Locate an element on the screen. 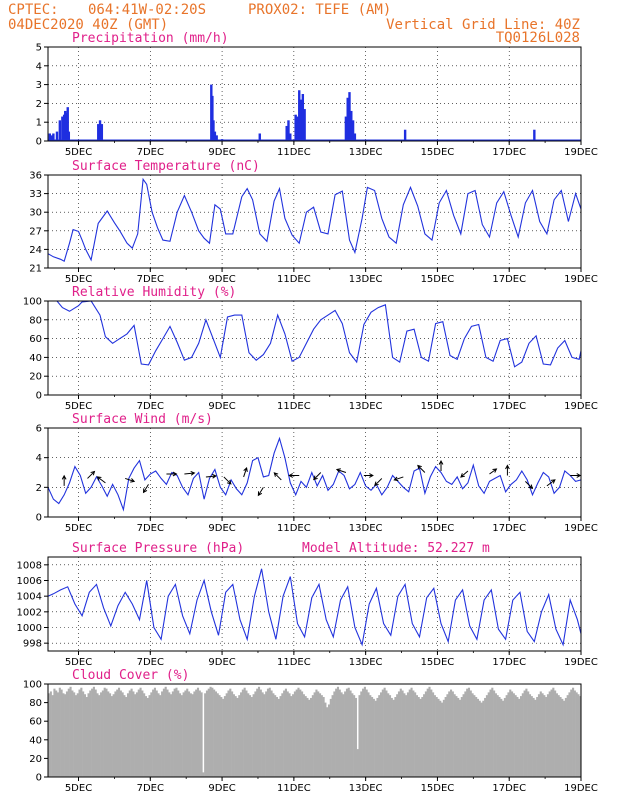 This screenshot has height=800, width=618. relative-humidity-ytick-label: 100 is located at coordinates (32, 302).